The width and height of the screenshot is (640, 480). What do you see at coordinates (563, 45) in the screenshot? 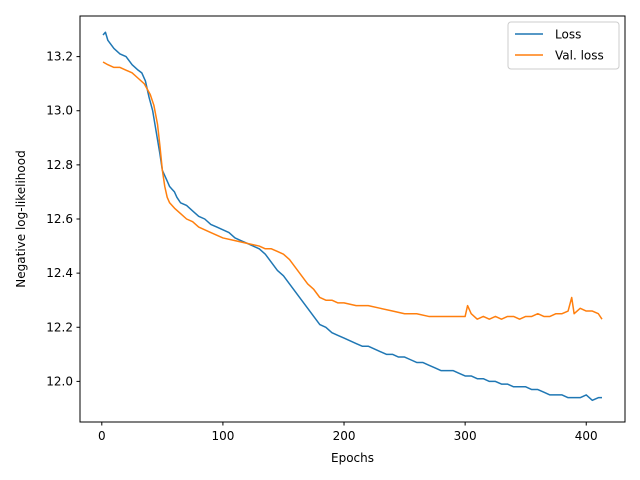
I see `legend: Loss Val. loss` at bounding box center [563, 45].